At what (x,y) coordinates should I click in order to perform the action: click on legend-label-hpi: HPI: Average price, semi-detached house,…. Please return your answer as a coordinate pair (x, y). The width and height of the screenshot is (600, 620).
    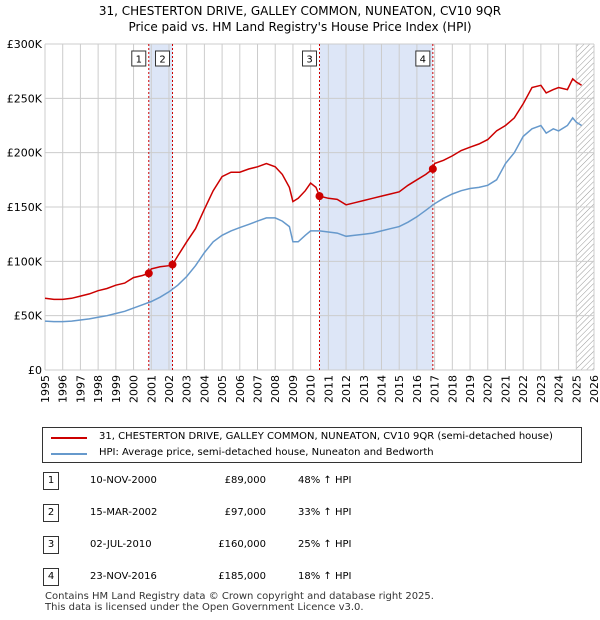
    Looking at the image, I should click on (266, 452).